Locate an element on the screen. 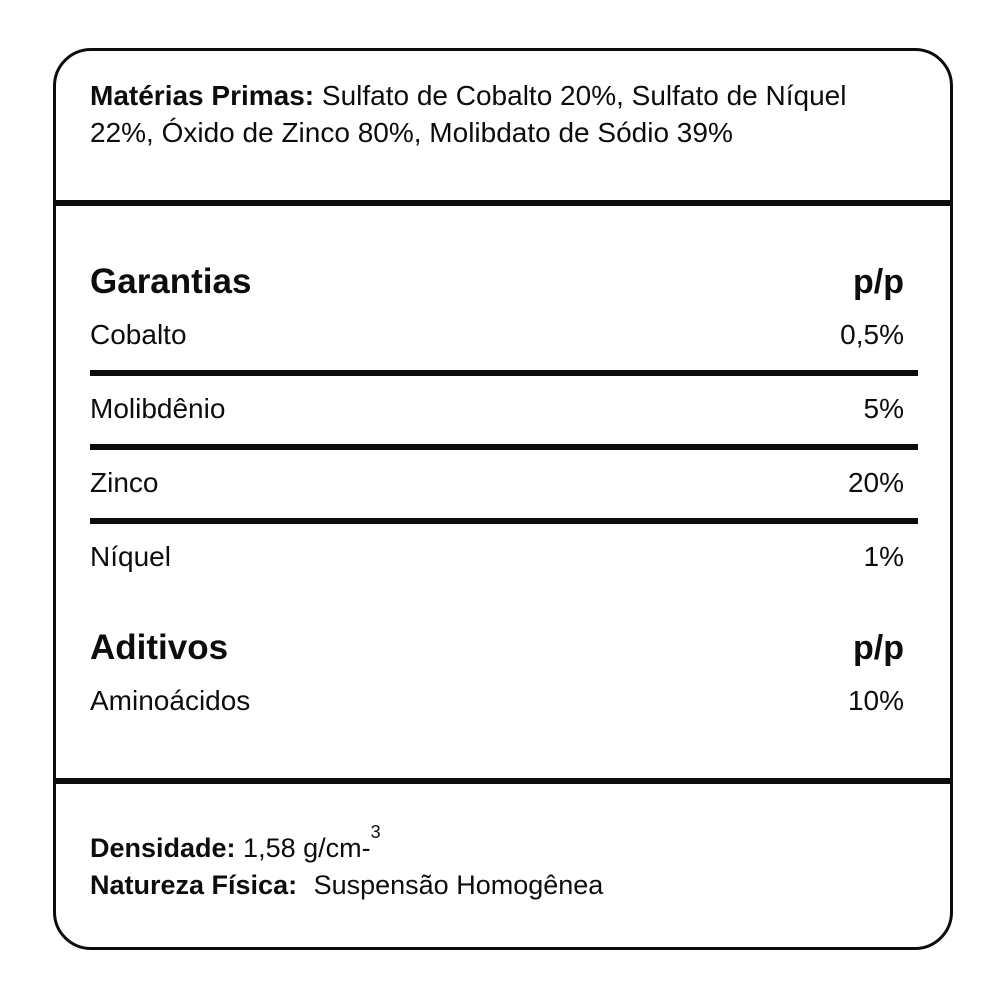  physical-nature-line: Natureza Física: Suspensão Homogênea is located at coordinates (500, 885).